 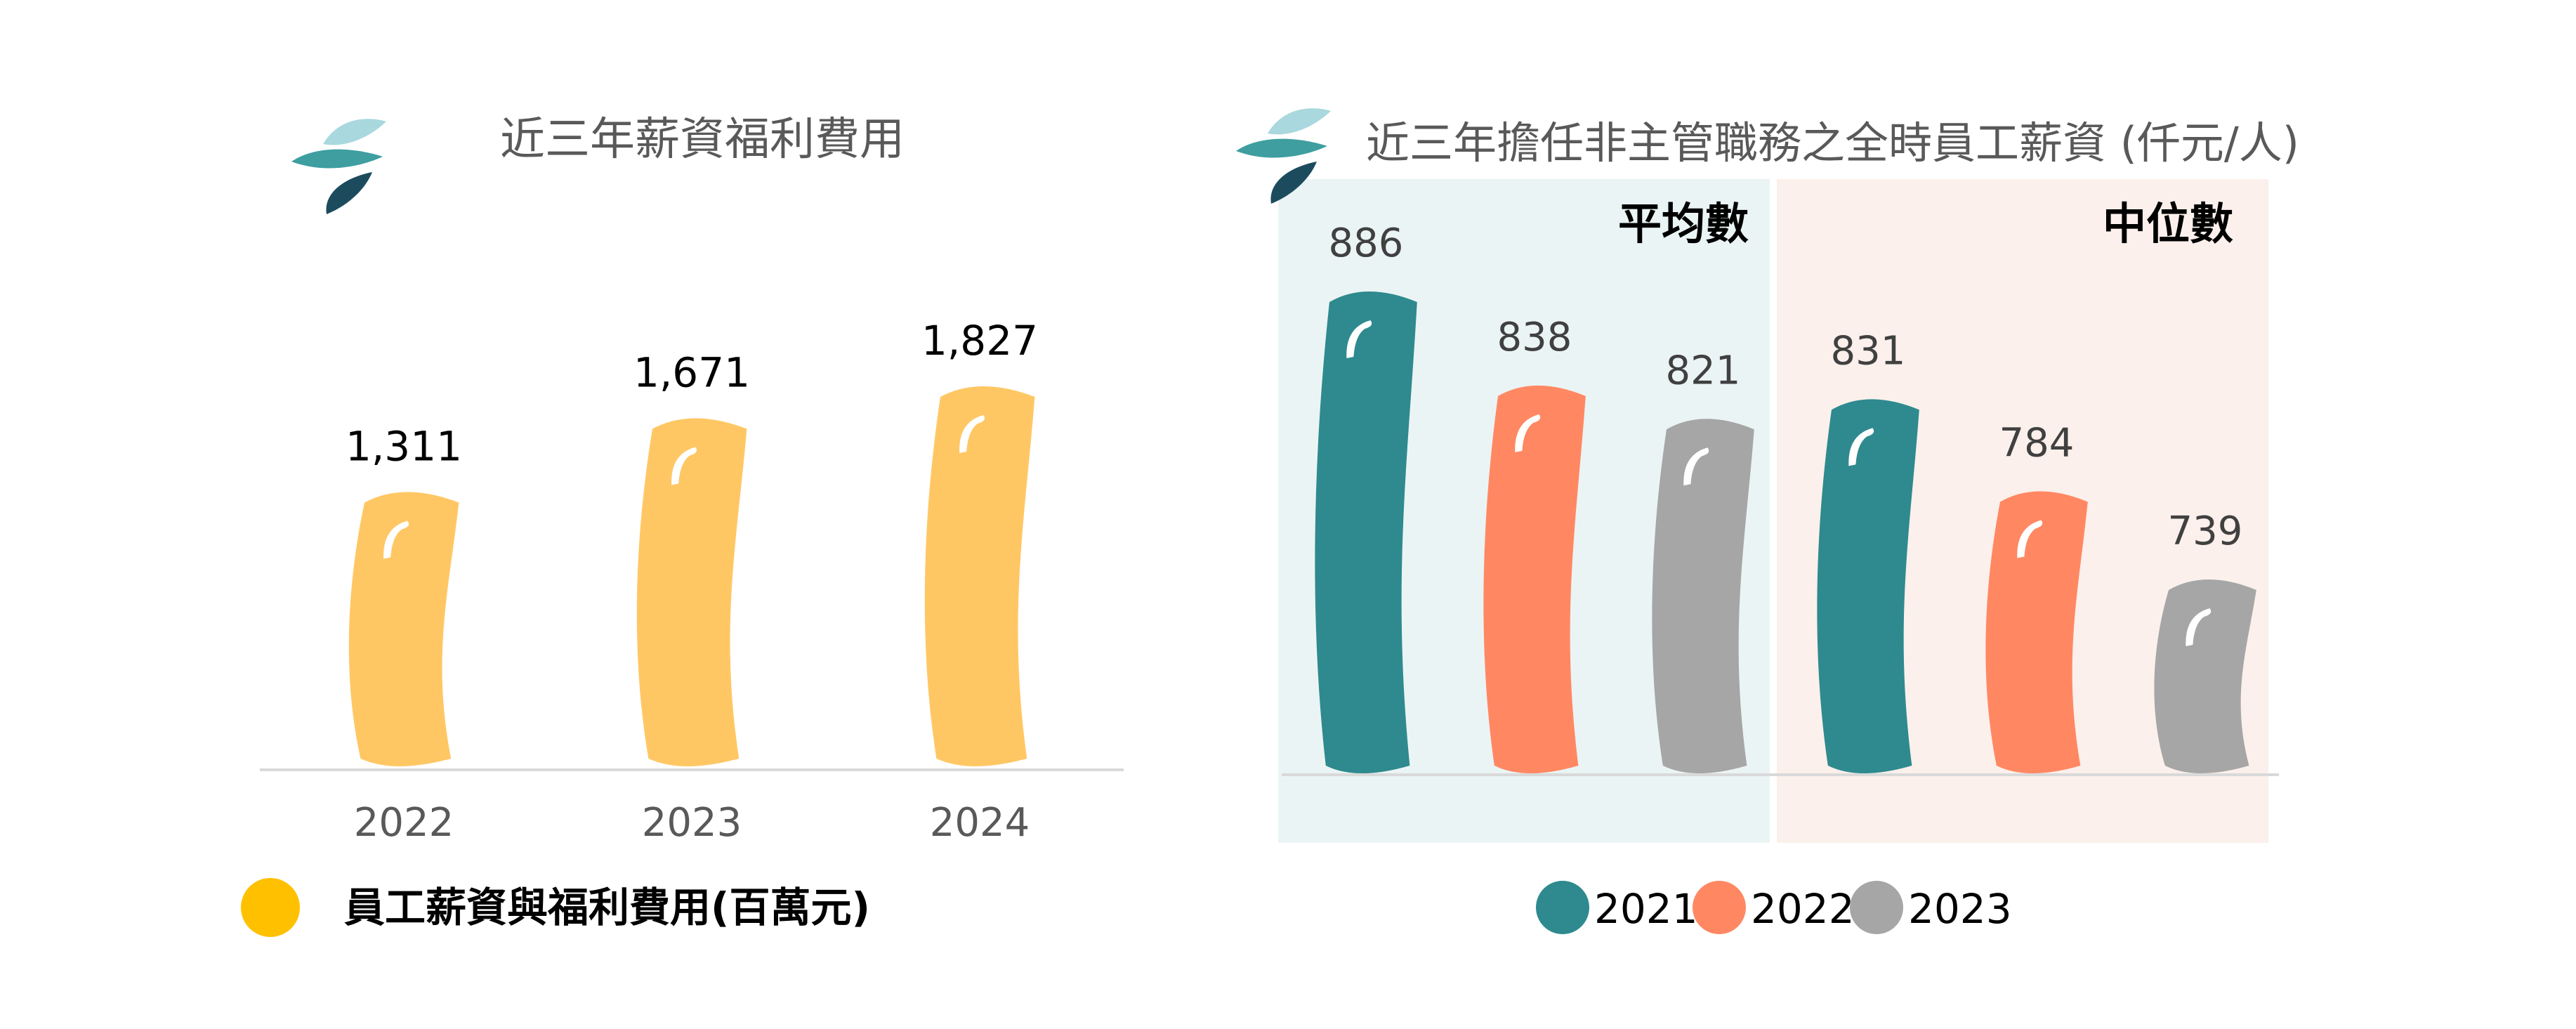 I want to click on chart-title: 近三年擔任非主管職務之全時員工薪資 (仟元/人), so click(x=1833, y=143).